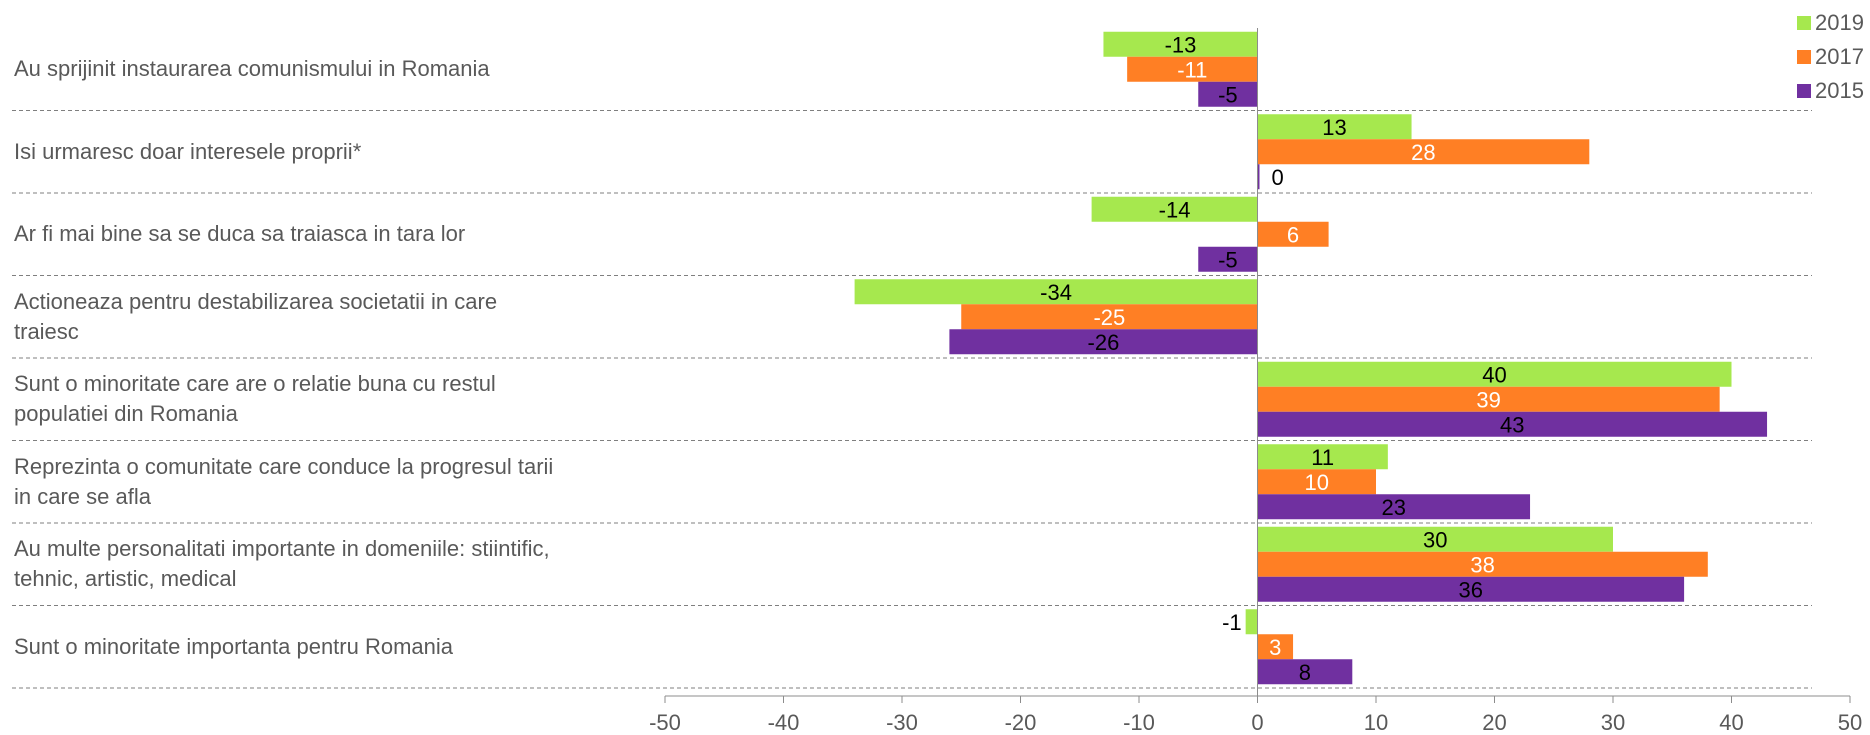 The height and width of the screenshot is (735, 1870). I want to click on data-label: -26, so click(1104, 342).